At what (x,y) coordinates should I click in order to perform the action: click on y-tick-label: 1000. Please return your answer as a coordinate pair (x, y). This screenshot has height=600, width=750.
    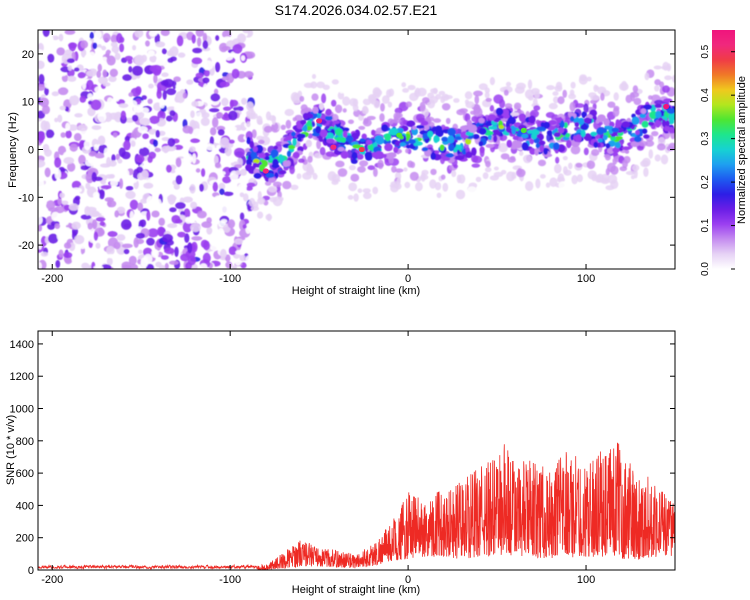
    Looking at the image, I should click on (22, 410).